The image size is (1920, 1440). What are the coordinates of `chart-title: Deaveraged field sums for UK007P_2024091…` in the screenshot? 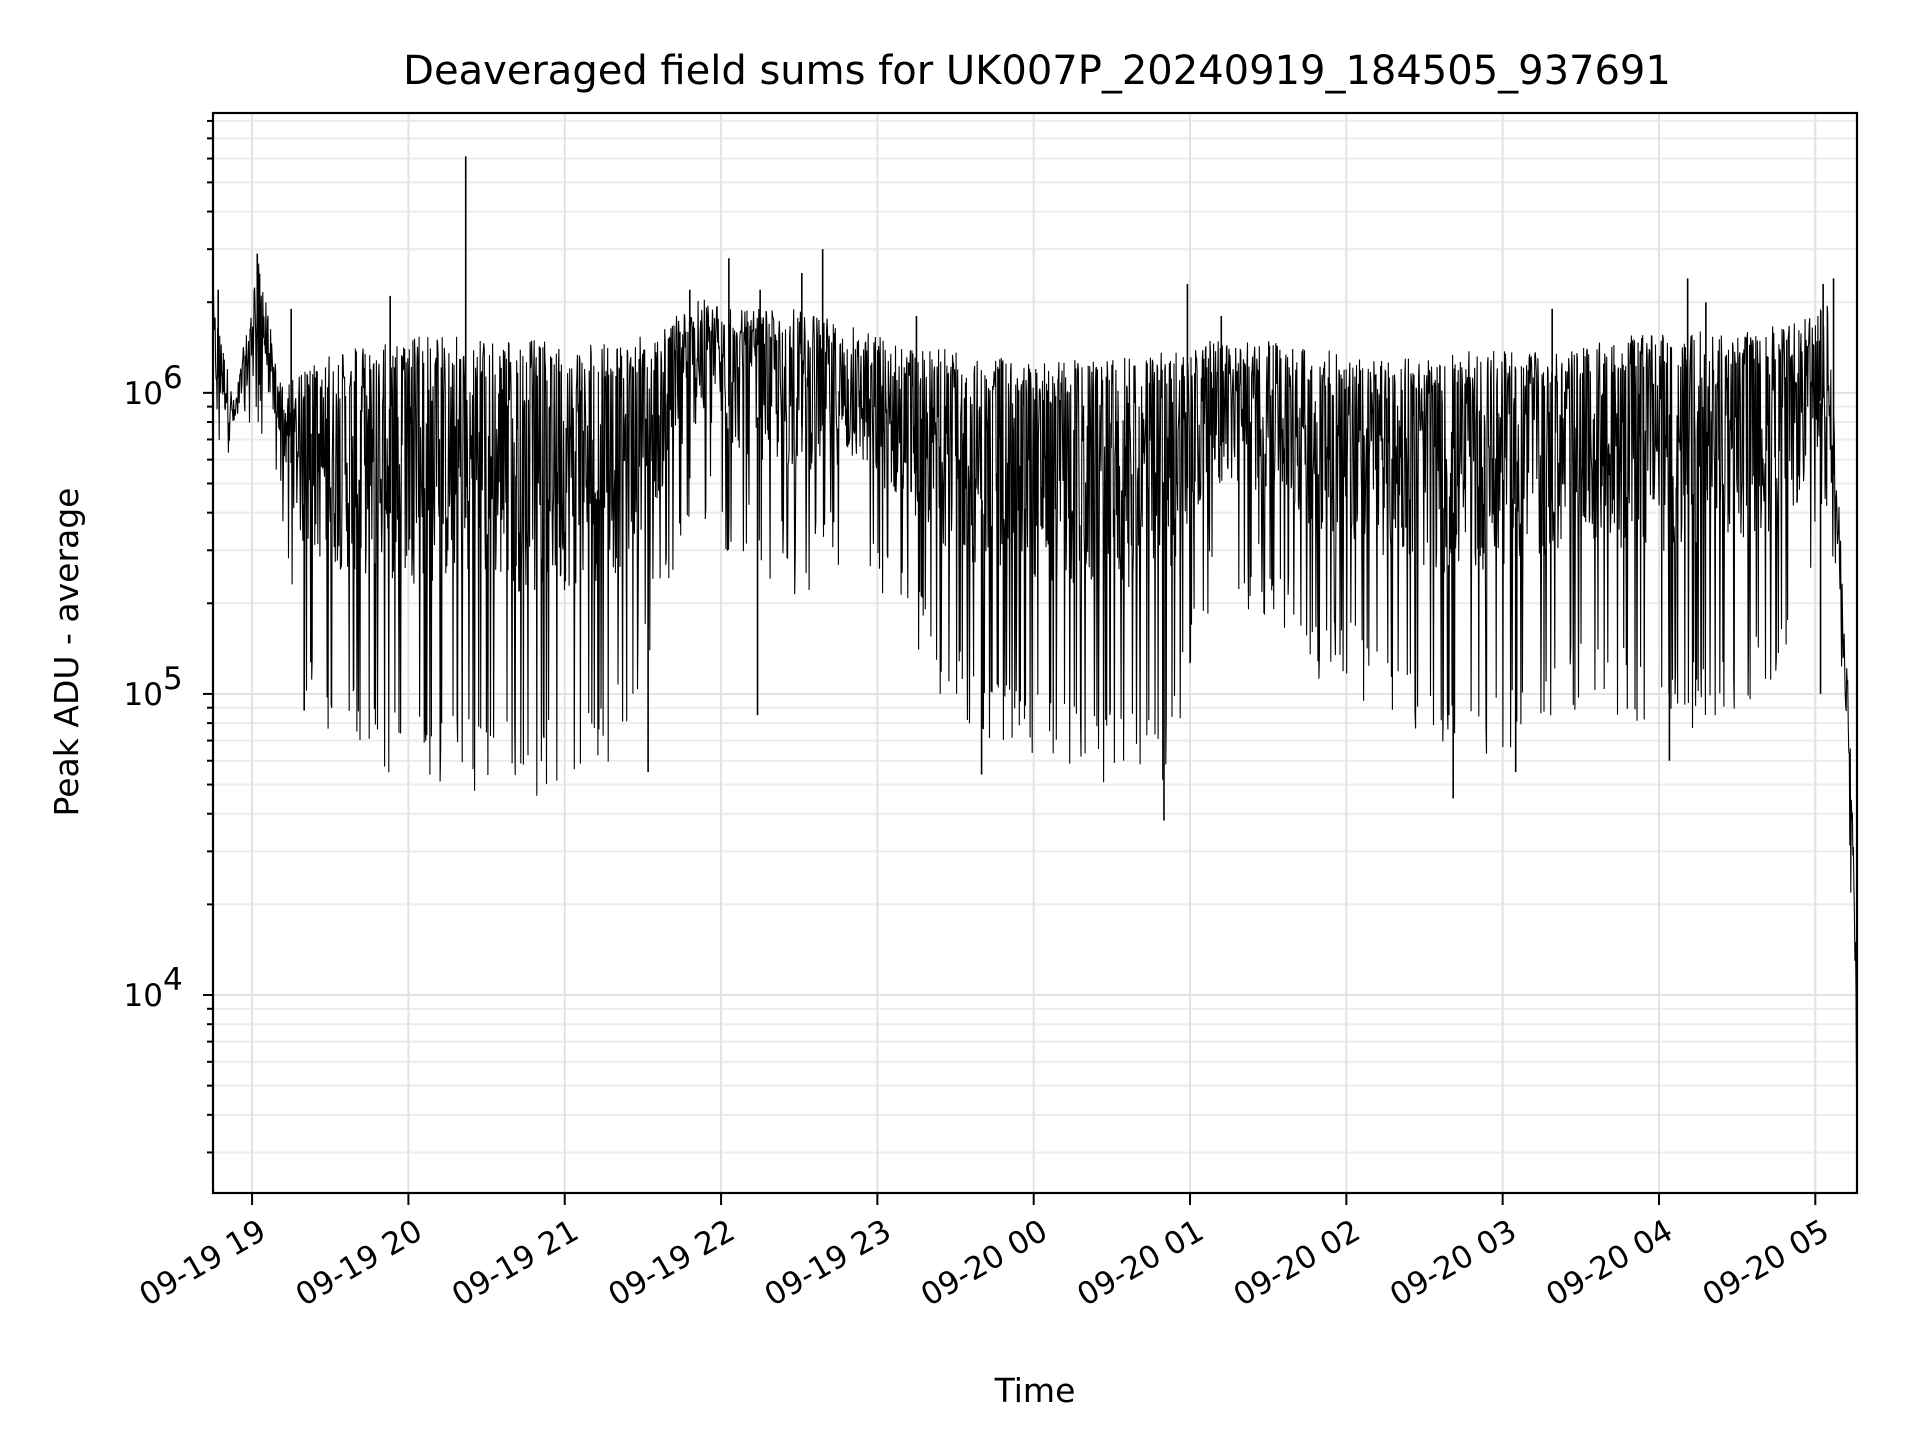 It's located at (1037, 71).